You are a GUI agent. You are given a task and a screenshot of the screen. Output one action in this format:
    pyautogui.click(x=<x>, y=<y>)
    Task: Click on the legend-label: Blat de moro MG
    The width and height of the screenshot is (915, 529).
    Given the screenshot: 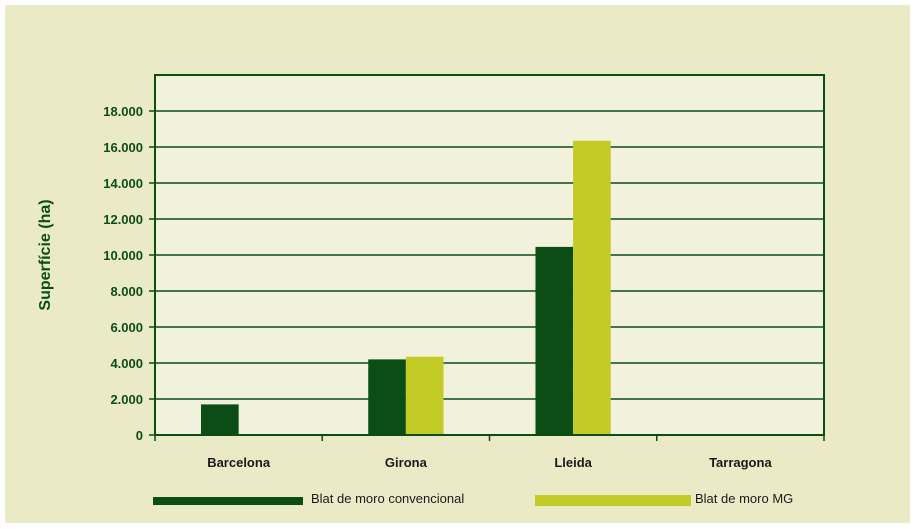 What is the action you would take?
    pyautogui.click(x=744, y=498)
    